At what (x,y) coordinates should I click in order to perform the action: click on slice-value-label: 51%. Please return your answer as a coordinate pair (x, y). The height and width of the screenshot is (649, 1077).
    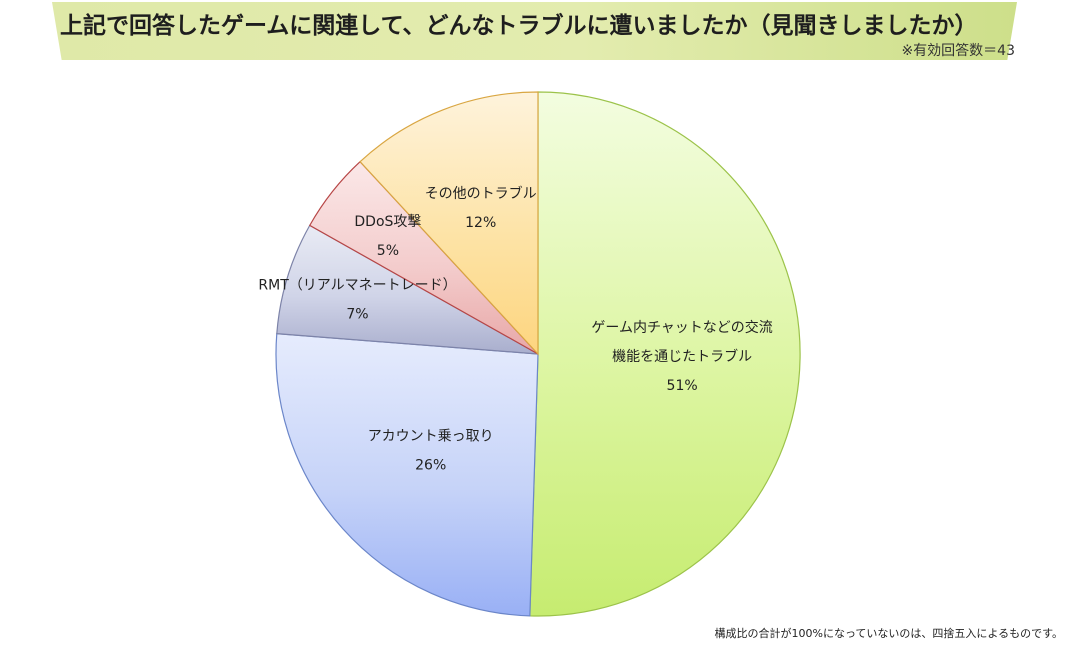
    Looking at the image, I should click on (682, 386).